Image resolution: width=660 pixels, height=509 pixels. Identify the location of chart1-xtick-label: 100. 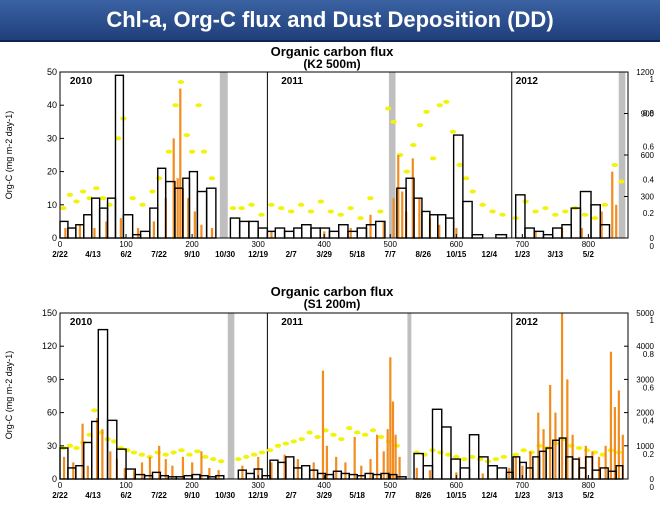
(126, 244).